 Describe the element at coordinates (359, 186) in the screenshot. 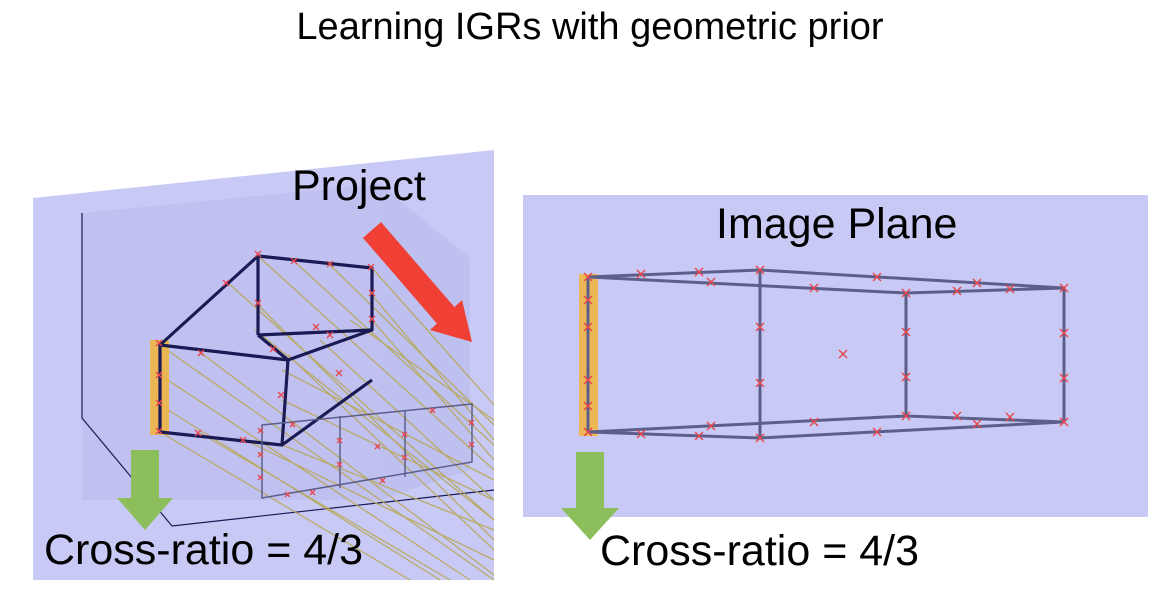

I see `project-label: Project` at that location.